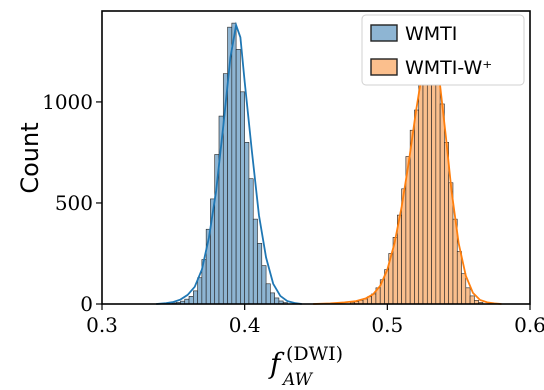  Describe the element at coordinates (67, 102) in the screenshot. I see `y-tick-label-2: 1000` at that location.